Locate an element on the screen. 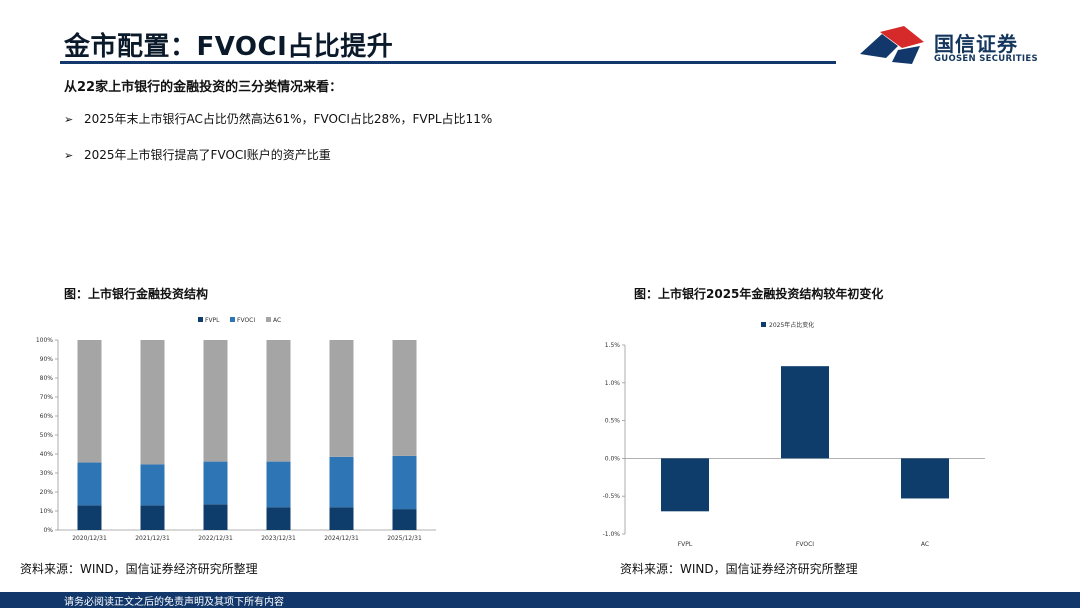 Image resolution: width=1080 pixels, height=608 pixels. legend-label: AC is located at coordinates (277, 320).